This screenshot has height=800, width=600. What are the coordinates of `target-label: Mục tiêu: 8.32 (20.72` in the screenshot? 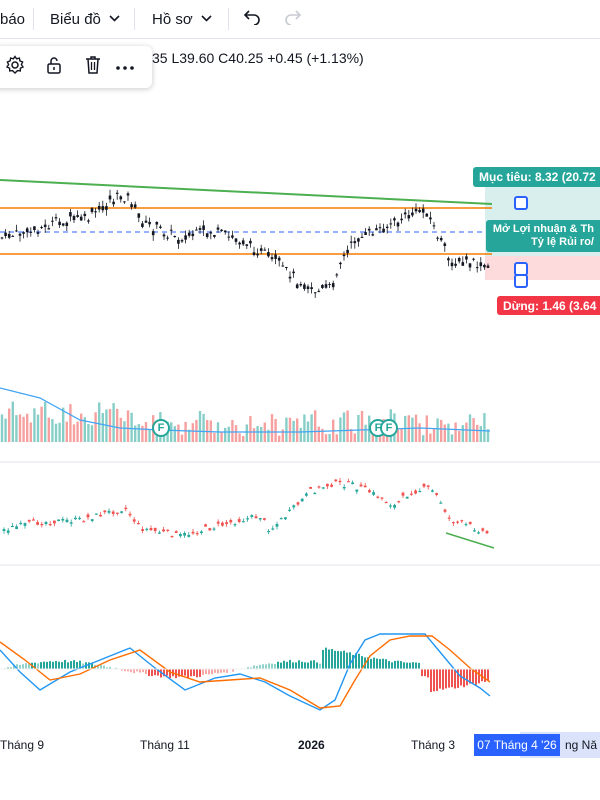 It's located at (536, 177).